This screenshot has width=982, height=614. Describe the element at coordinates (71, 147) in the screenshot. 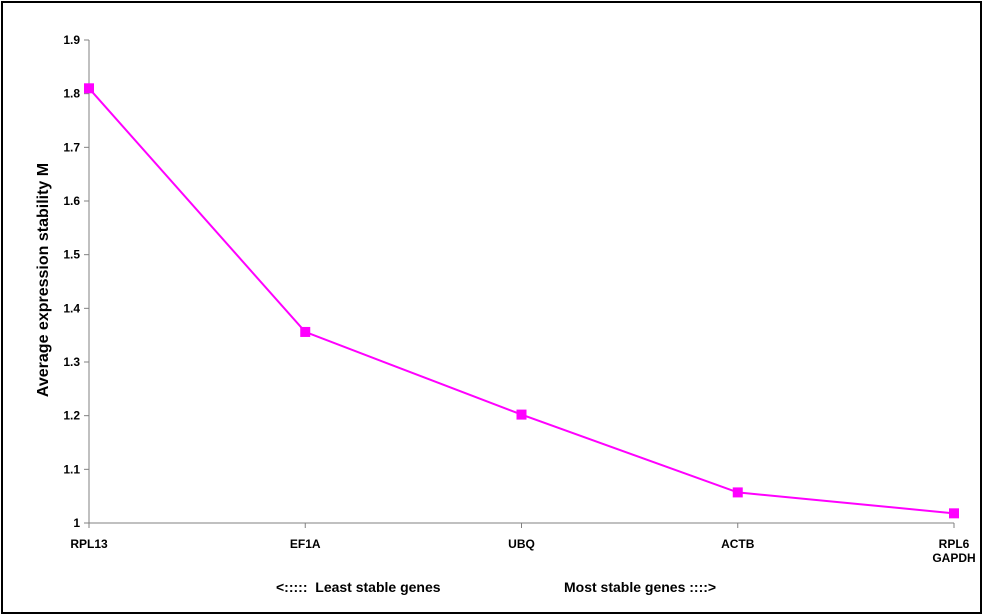

I see `y-tick-label: 1.7` at that location.